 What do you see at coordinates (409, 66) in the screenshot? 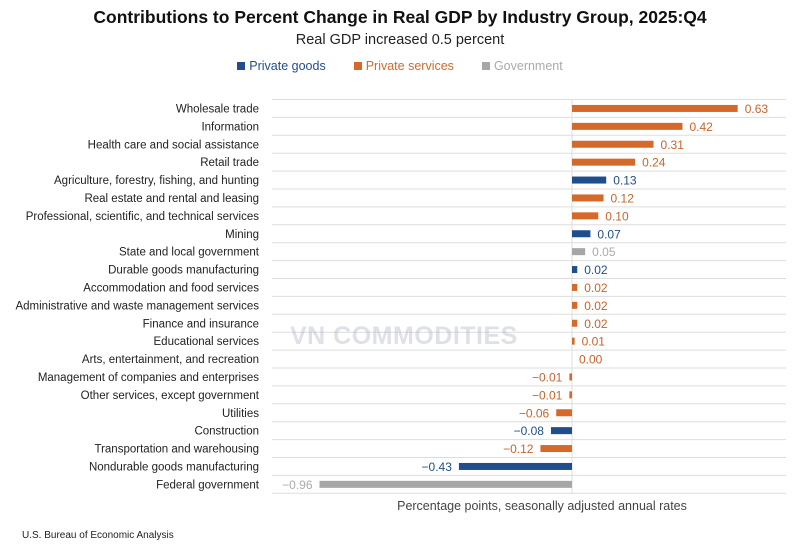
I see `legend-label: Private services` at bounding box center [409, 66].